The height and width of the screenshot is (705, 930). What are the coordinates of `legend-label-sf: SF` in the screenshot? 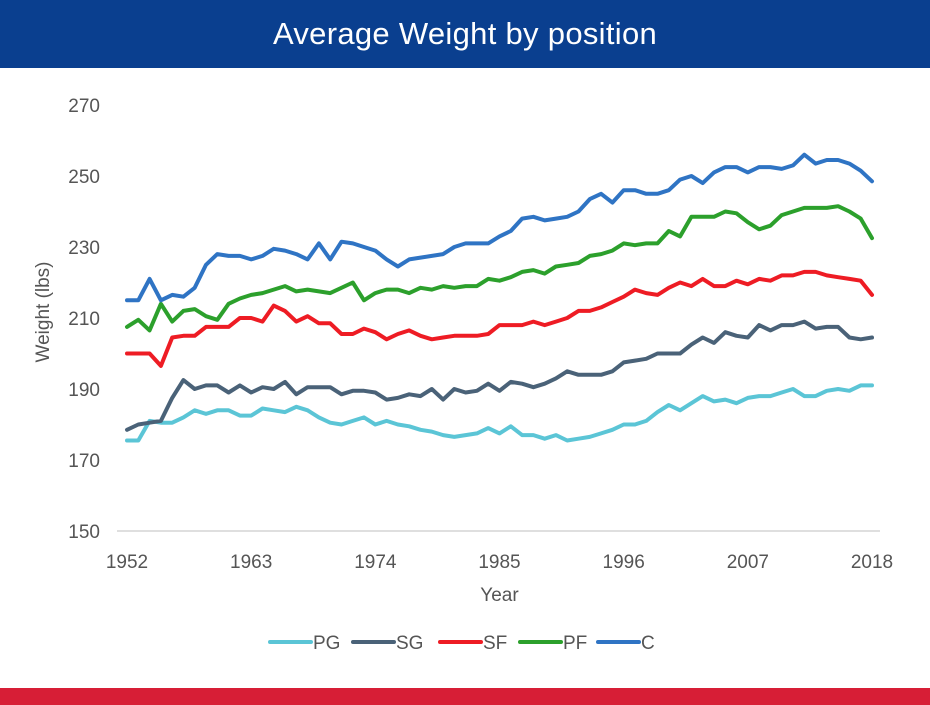 It's located at (495, 643).